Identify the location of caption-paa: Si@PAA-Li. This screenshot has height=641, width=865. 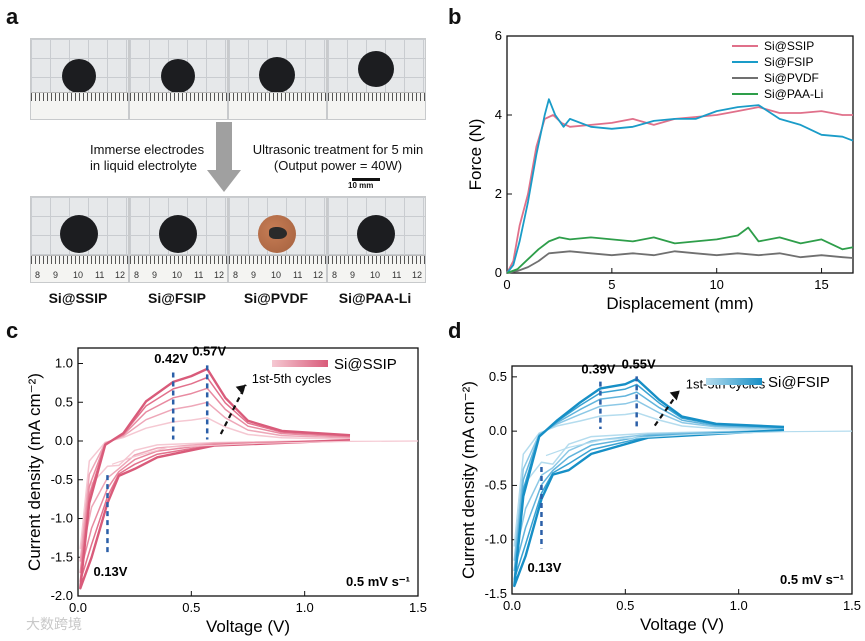
(375, 298).